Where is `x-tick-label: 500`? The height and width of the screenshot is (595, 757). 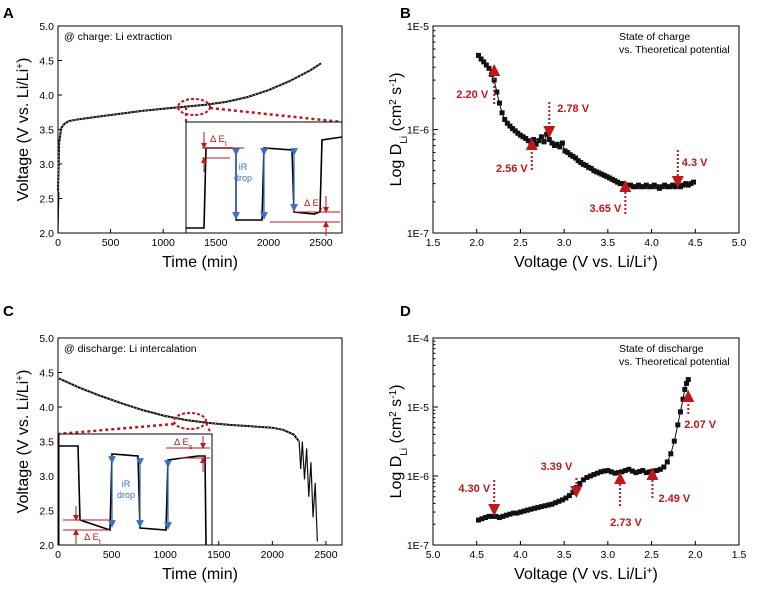 x-tick-label: 500 is located at coordinates (112, 555).